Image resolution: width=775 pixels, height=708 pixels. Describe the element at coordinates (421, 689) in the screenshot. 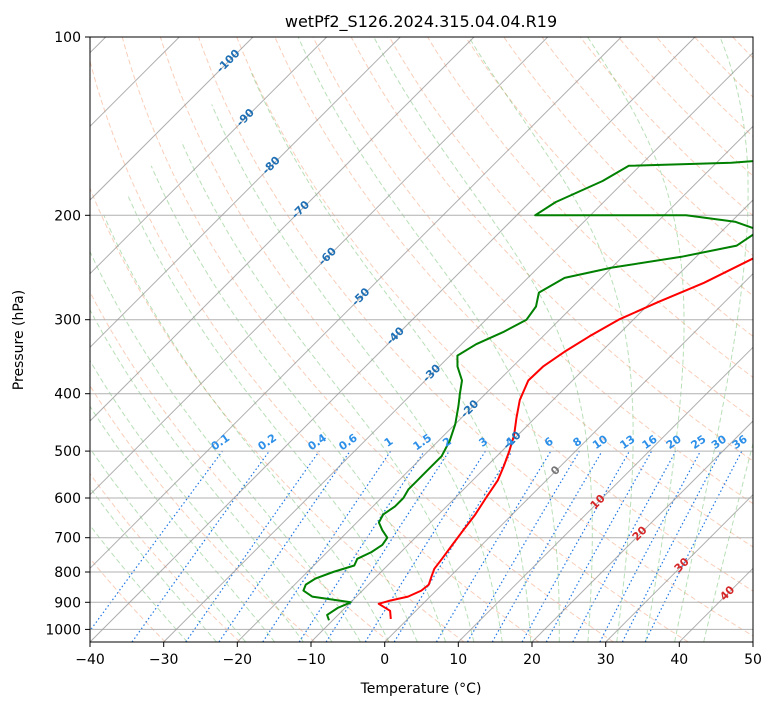

I see `x-axis-label: Temperature (°C)` at that location.